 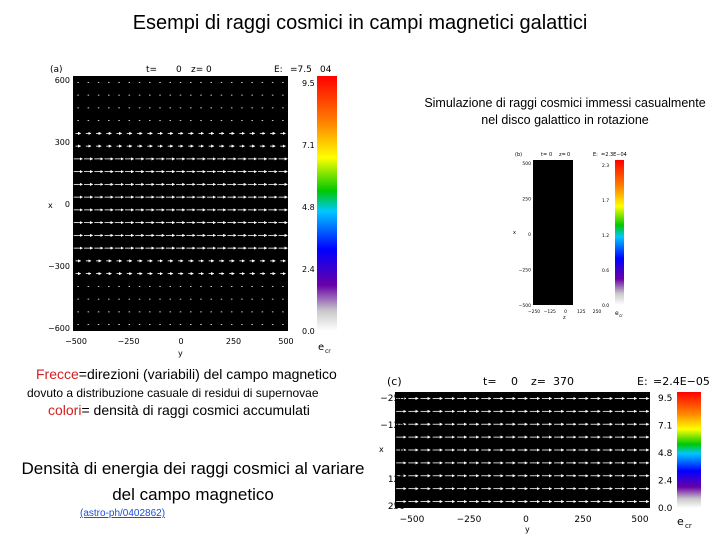 What do you see at coordinates (56, 70) in the screenshot?
I see `panel-label: (a)` at bounding box center [56, 70].